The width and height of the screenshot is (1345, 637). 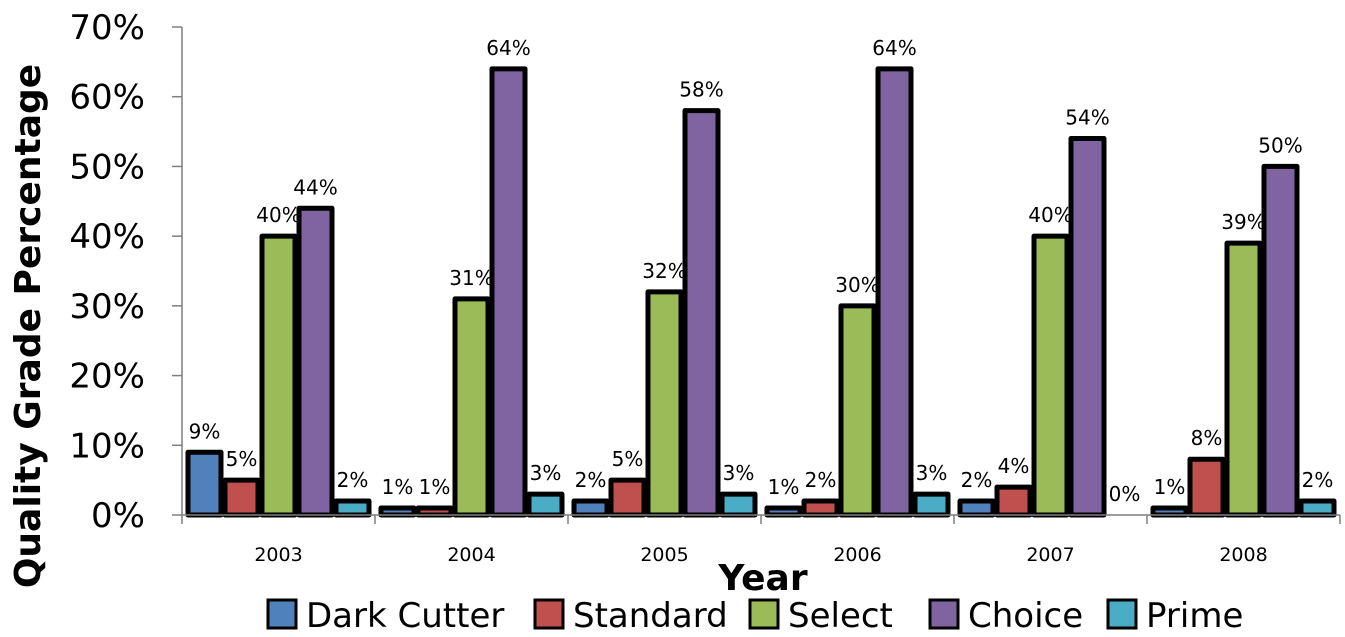 What do you see at coordinates (857, 555) in the screenshot?
I see `x-tick-label: 2006` at bounding box center [857, 555].